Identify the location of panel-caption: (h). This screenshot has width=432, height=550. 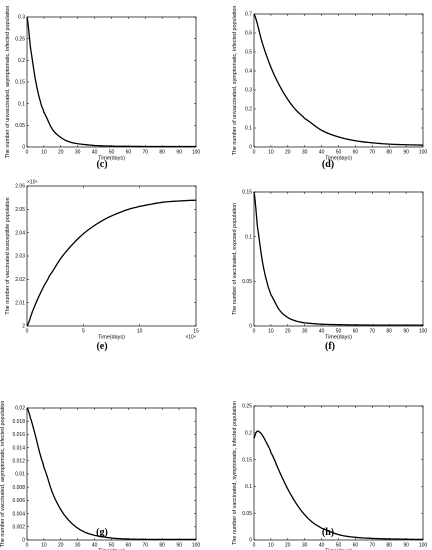
(328, 532).